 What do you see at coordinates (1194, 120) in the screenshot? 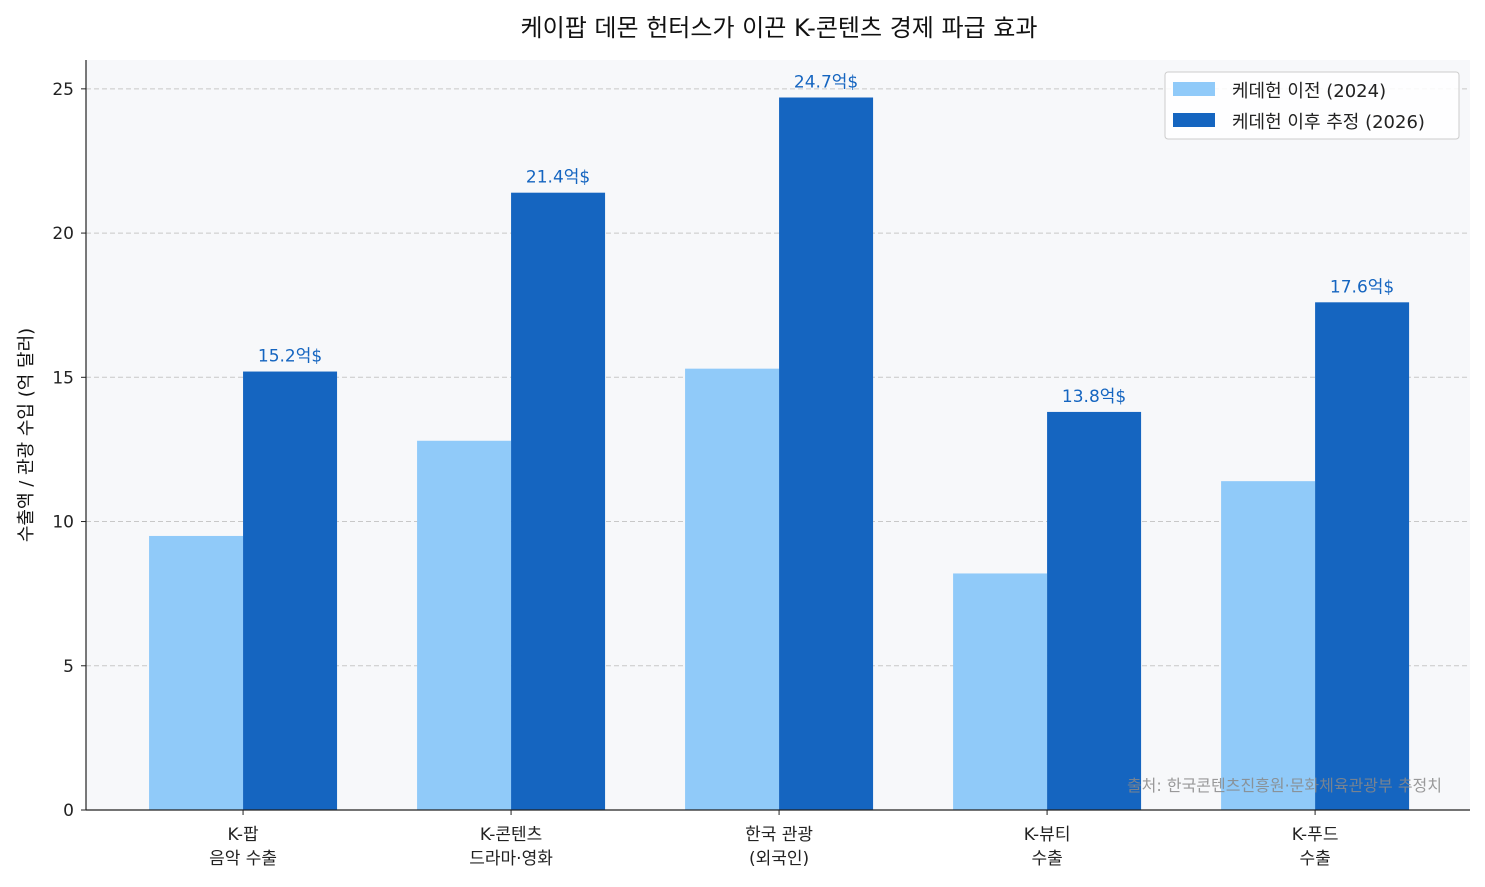
I see `legend-swatch-2026` at bounding box center [1194, 120].